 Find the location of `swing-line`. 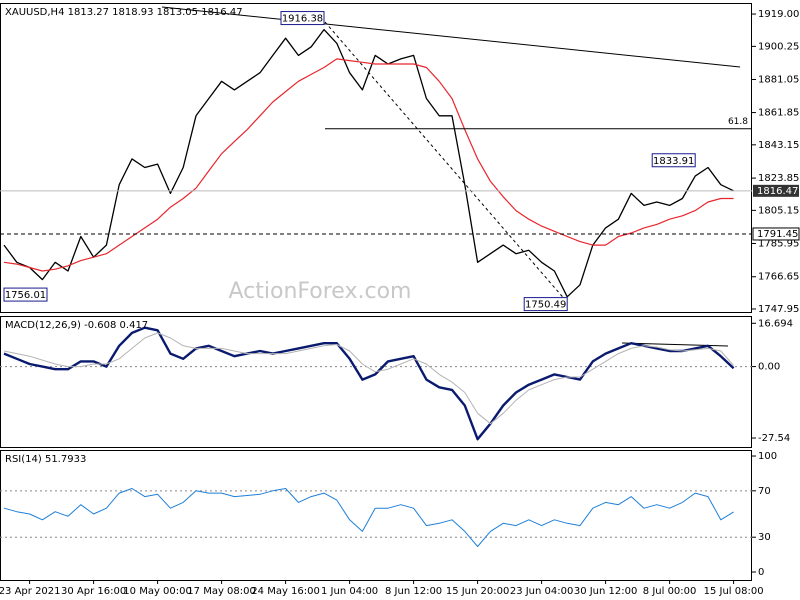

swing-line is located at coordinates (446, 162).